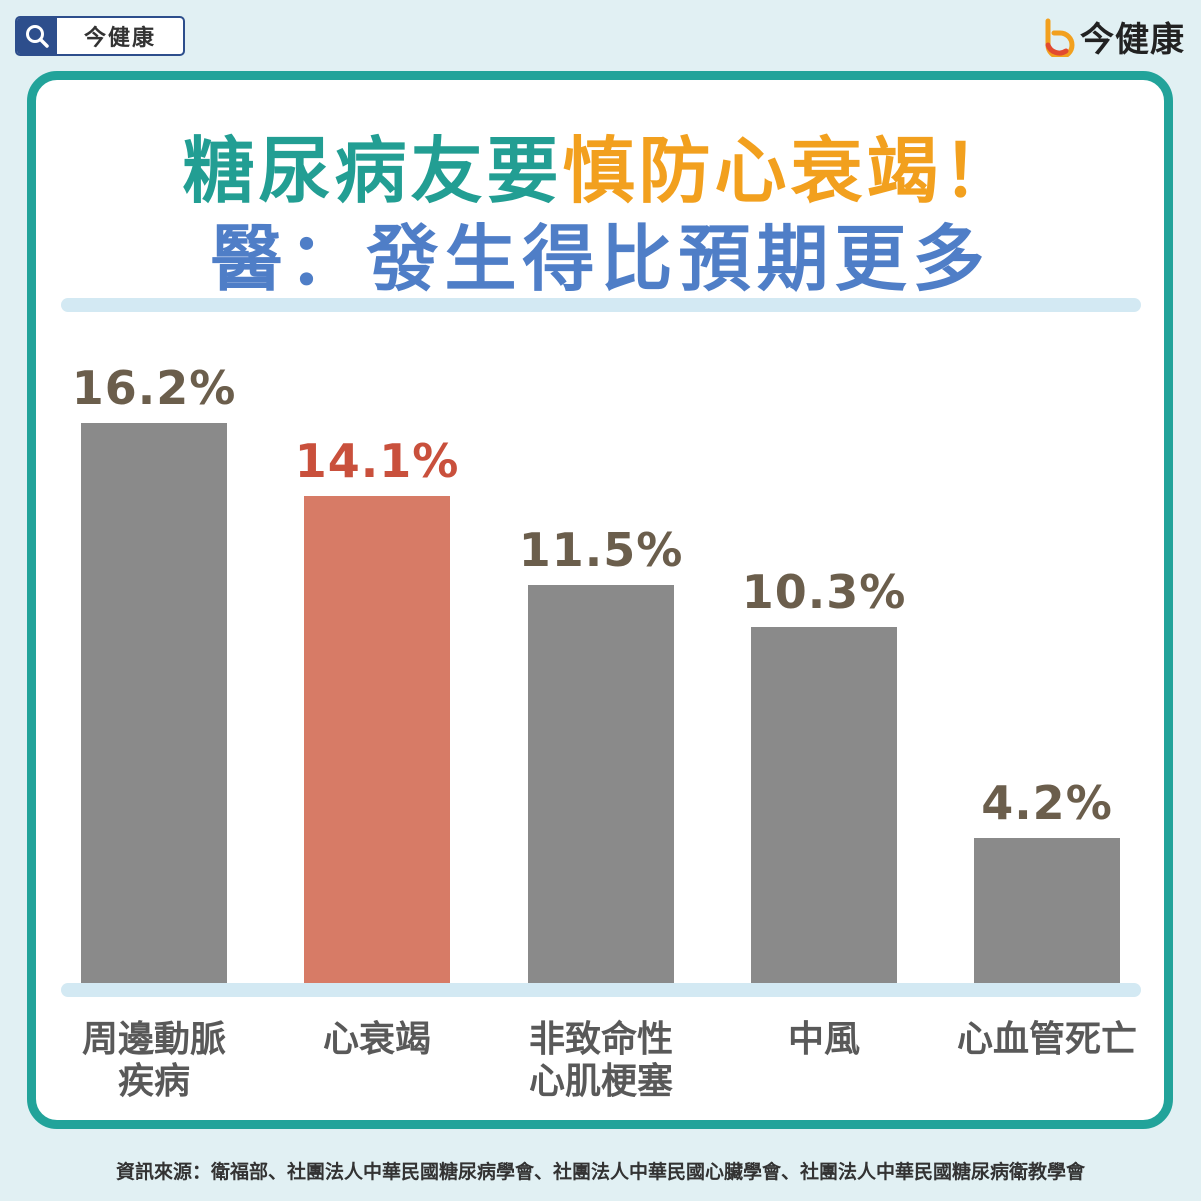 This screenshot has width=1201, height=1201. Describe the element at coordinates (1046, 1039) in the screenshot. I see `category-label: 心血管死亡` at that location.